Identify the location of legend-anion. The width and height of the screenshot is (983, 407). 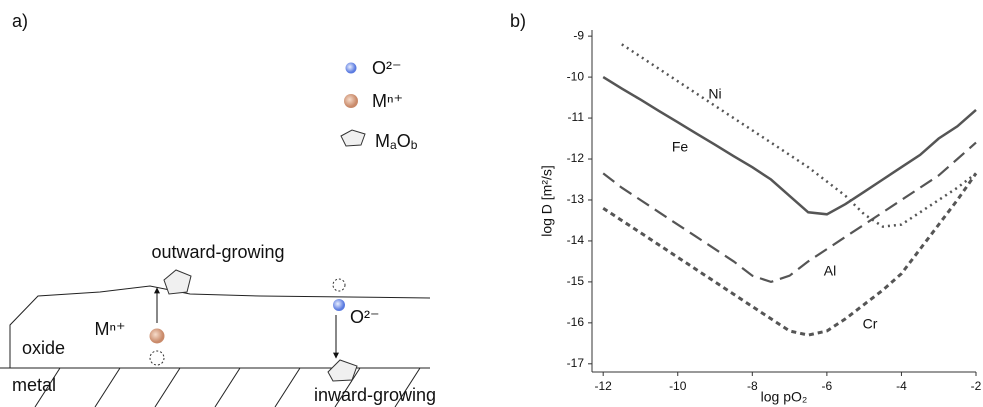
(351, 68).